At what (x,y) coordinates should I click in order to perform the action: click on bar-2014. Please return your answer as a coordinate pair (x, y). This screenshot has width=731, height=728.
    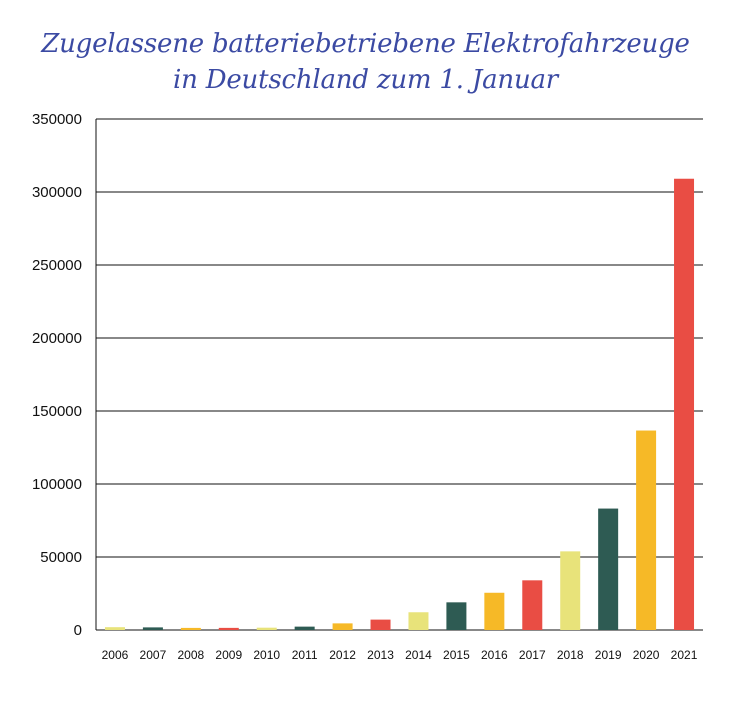
    Looking at the image, I should click on (418, 621).